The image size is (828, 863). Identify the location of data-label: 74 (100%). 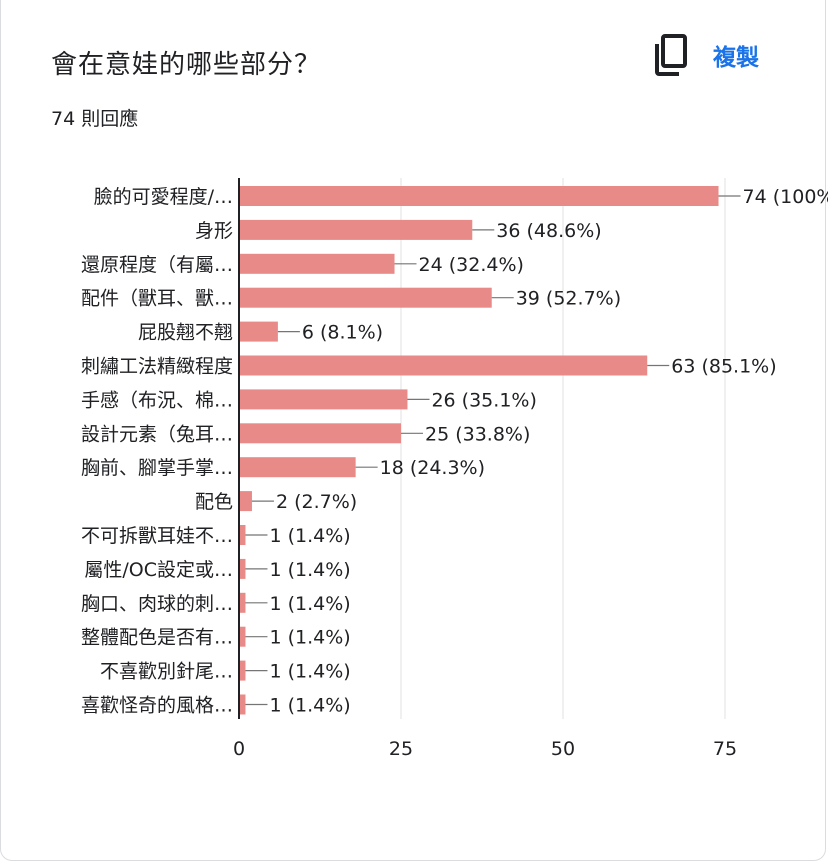
(785, 197).